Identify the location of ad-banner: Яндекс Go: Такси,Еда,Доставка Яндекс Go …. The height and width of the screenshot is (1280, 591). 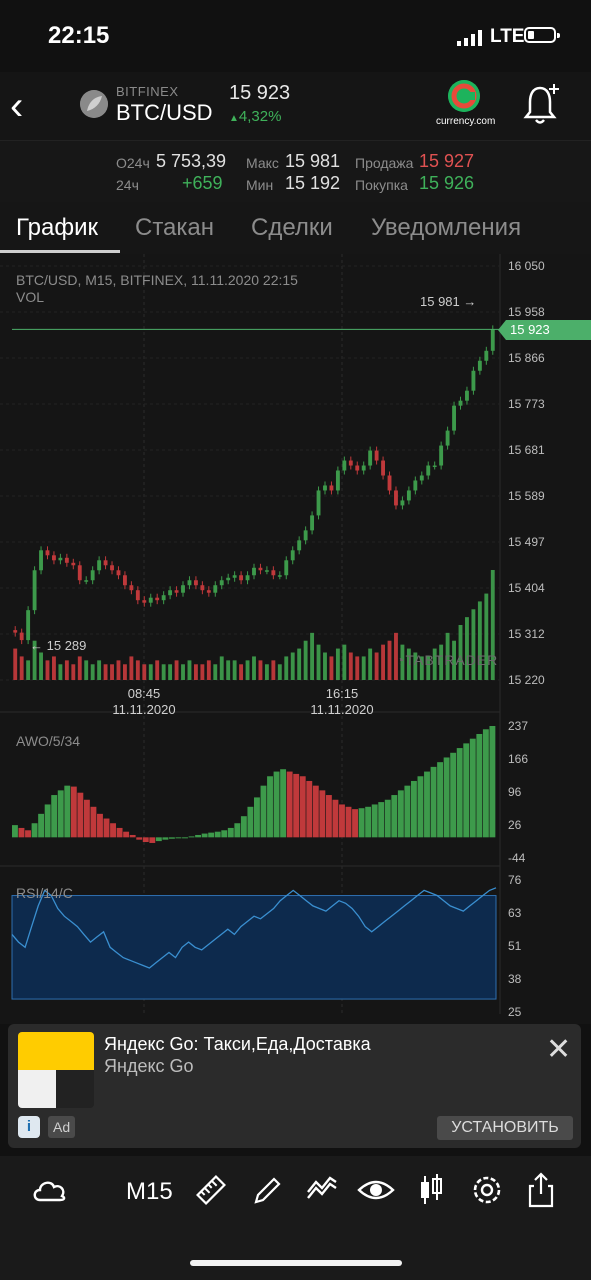
(294, 1086).